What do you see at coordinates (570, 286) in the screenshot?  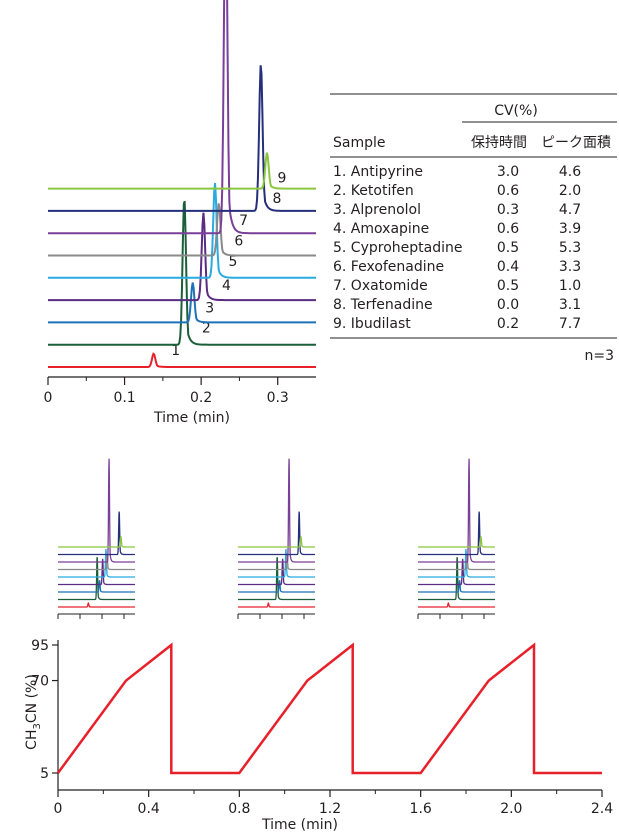 I see `table-cell-peak-area: 1.0` at bounding box center [570, 286].